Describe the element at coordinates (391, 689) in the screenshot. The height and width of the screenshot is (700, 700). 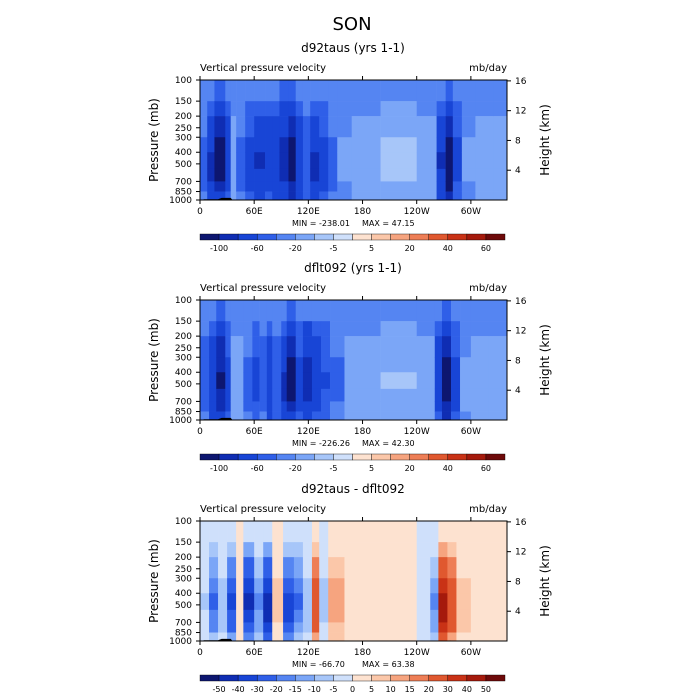
I see `colorbar-label: 10` at that location.